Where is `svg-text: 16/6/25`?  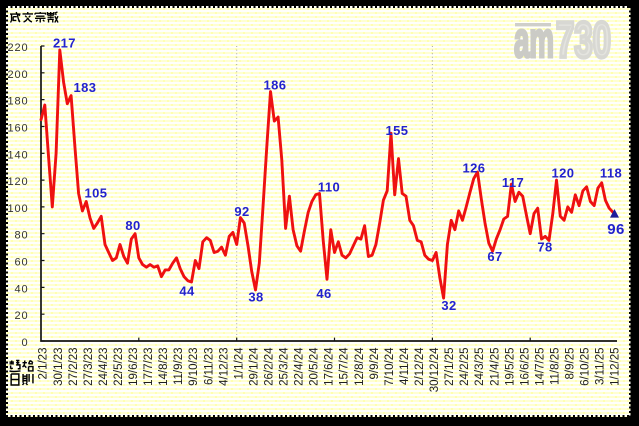 svg-text: 16/6/25 is located at coordinates (525, 367).